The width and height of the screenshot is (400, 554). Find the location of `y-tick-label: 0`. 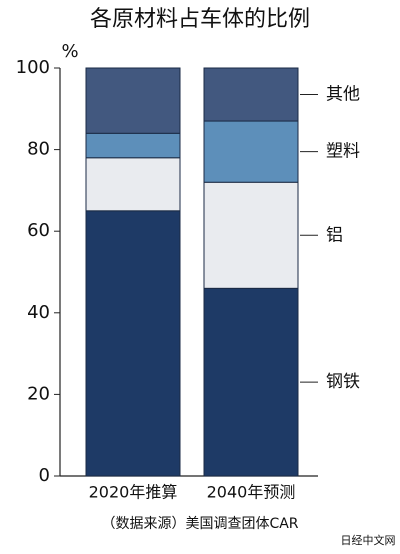

y-tick-label: 0 is located at coordinates (44, 475).